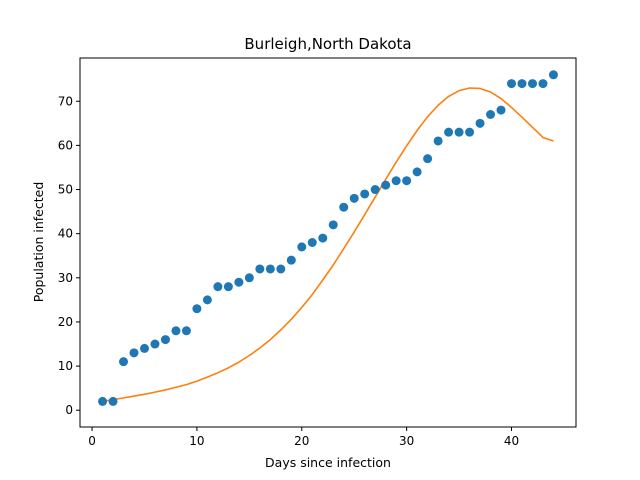 This screenshot has height=480, width=640. Describe the element at coordinates (328, 462) in the screenshot. I see `x-axis-label: Days since infection` at that location.